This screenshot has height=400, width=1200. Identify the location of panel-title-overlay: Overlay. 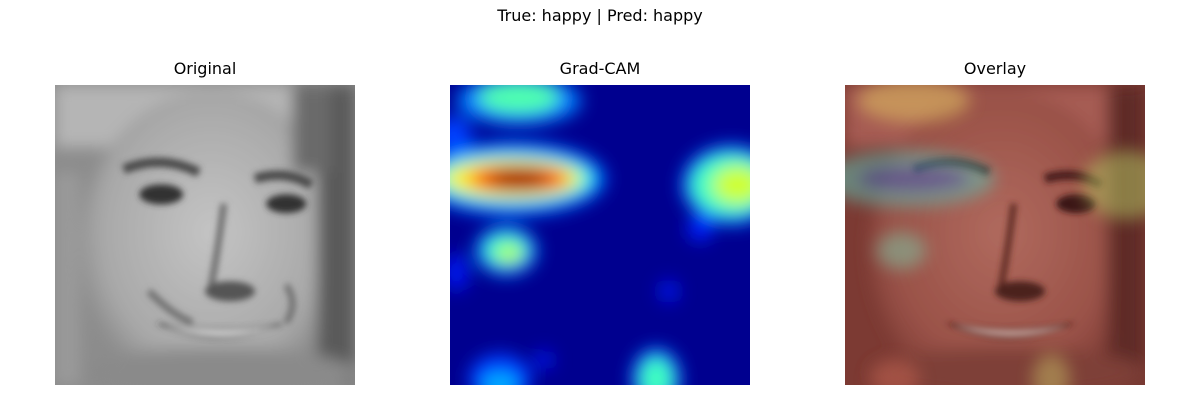
(995, 68).